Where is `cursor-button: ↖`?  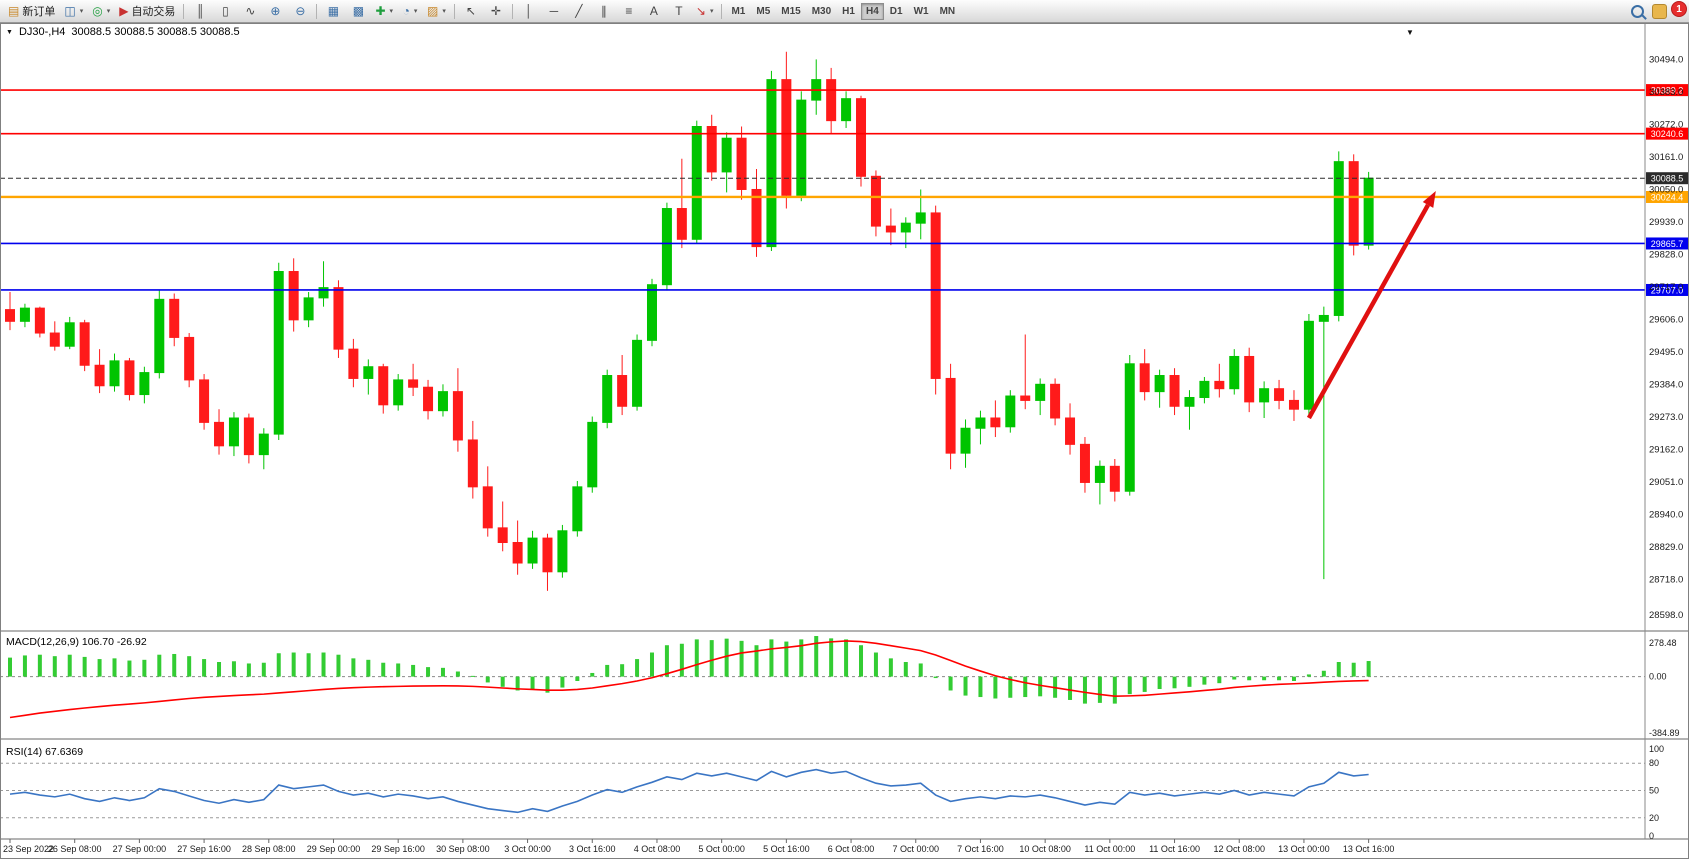 cursor-button: ↖ is located at coordinates (471, 11).